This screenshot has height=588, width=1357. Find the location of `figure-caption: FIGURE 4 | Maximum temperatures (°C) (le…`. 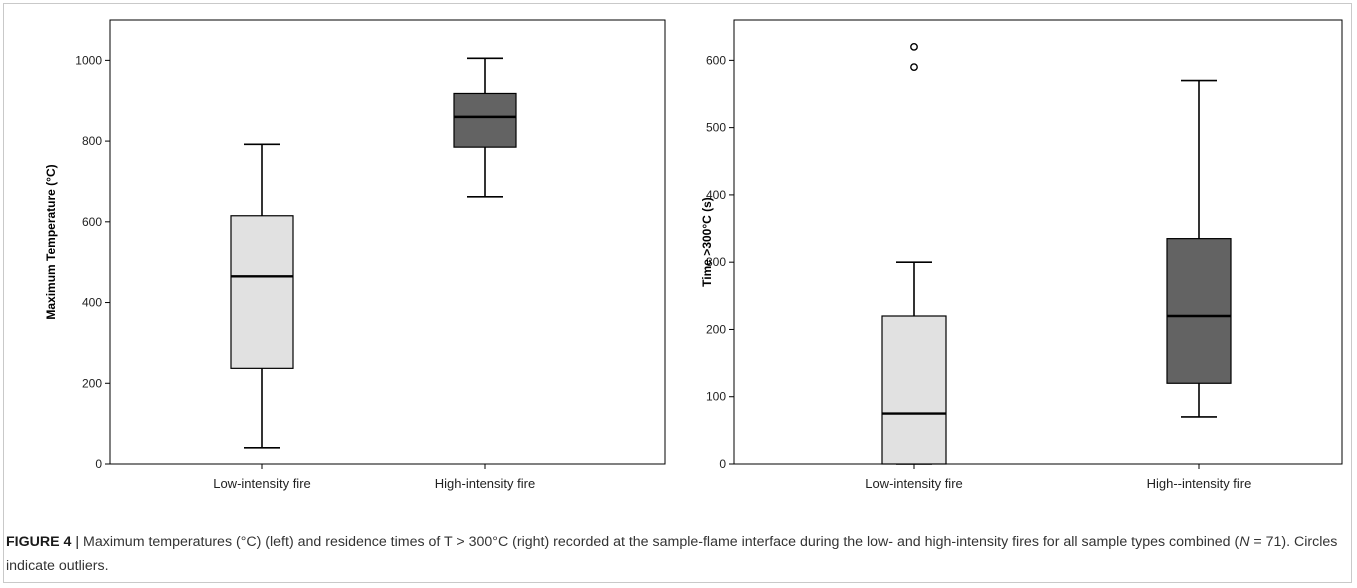

figure-caption: FIGURE 4 | Maximum temperatures (°C) (le… is located at coordinates (676, 554).